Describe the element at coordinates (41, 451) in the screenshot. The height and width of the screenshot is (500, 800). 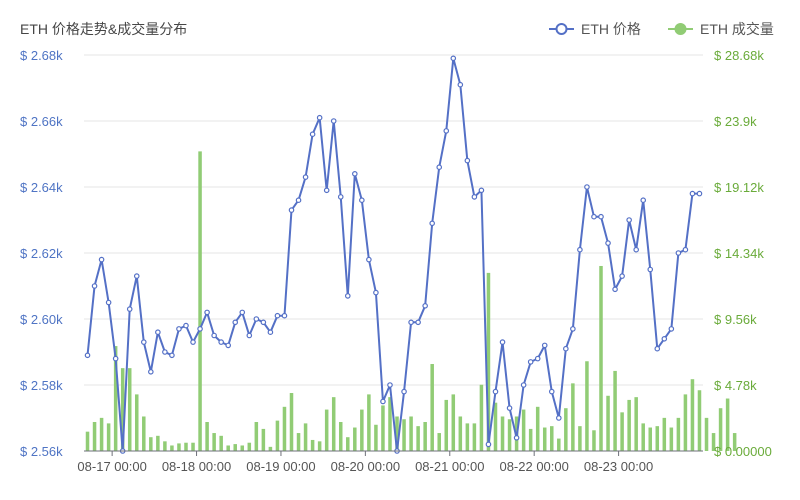
I see `left-tick-label: $ 2.56k` at that location.